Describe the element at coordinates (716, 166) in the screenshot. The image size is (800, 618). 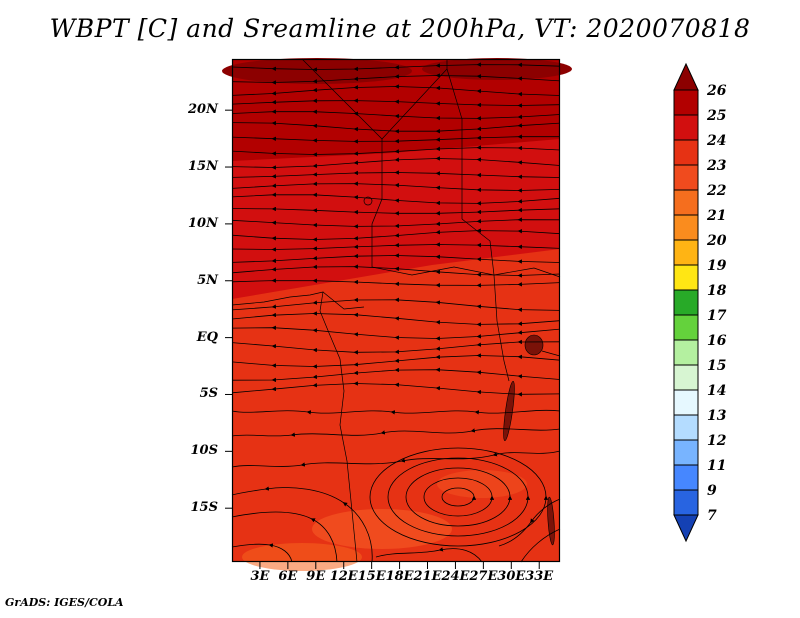
I see `colorbar-label: 23` at that location.